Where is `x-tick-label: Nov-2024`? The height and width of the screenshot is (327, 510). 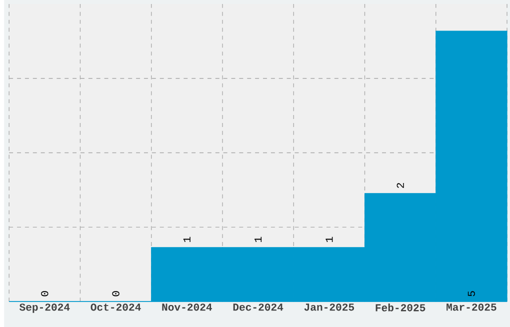 x-tick-label: Nov-2024 is located at coordinates (187, 307).